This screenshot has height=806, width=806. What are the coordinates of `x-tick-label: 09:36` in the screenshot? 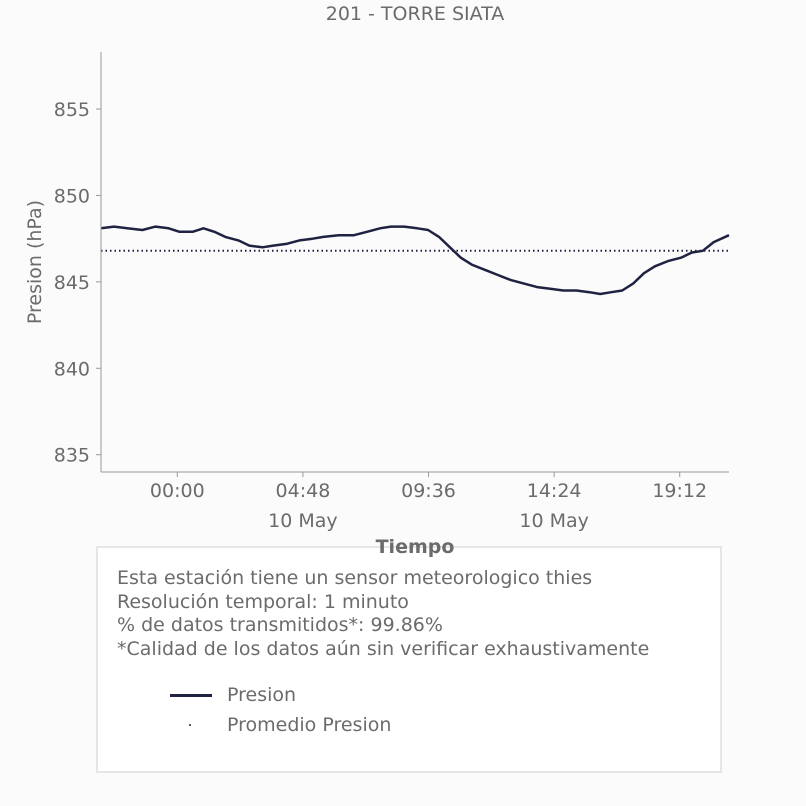 It's located at (428, 491).